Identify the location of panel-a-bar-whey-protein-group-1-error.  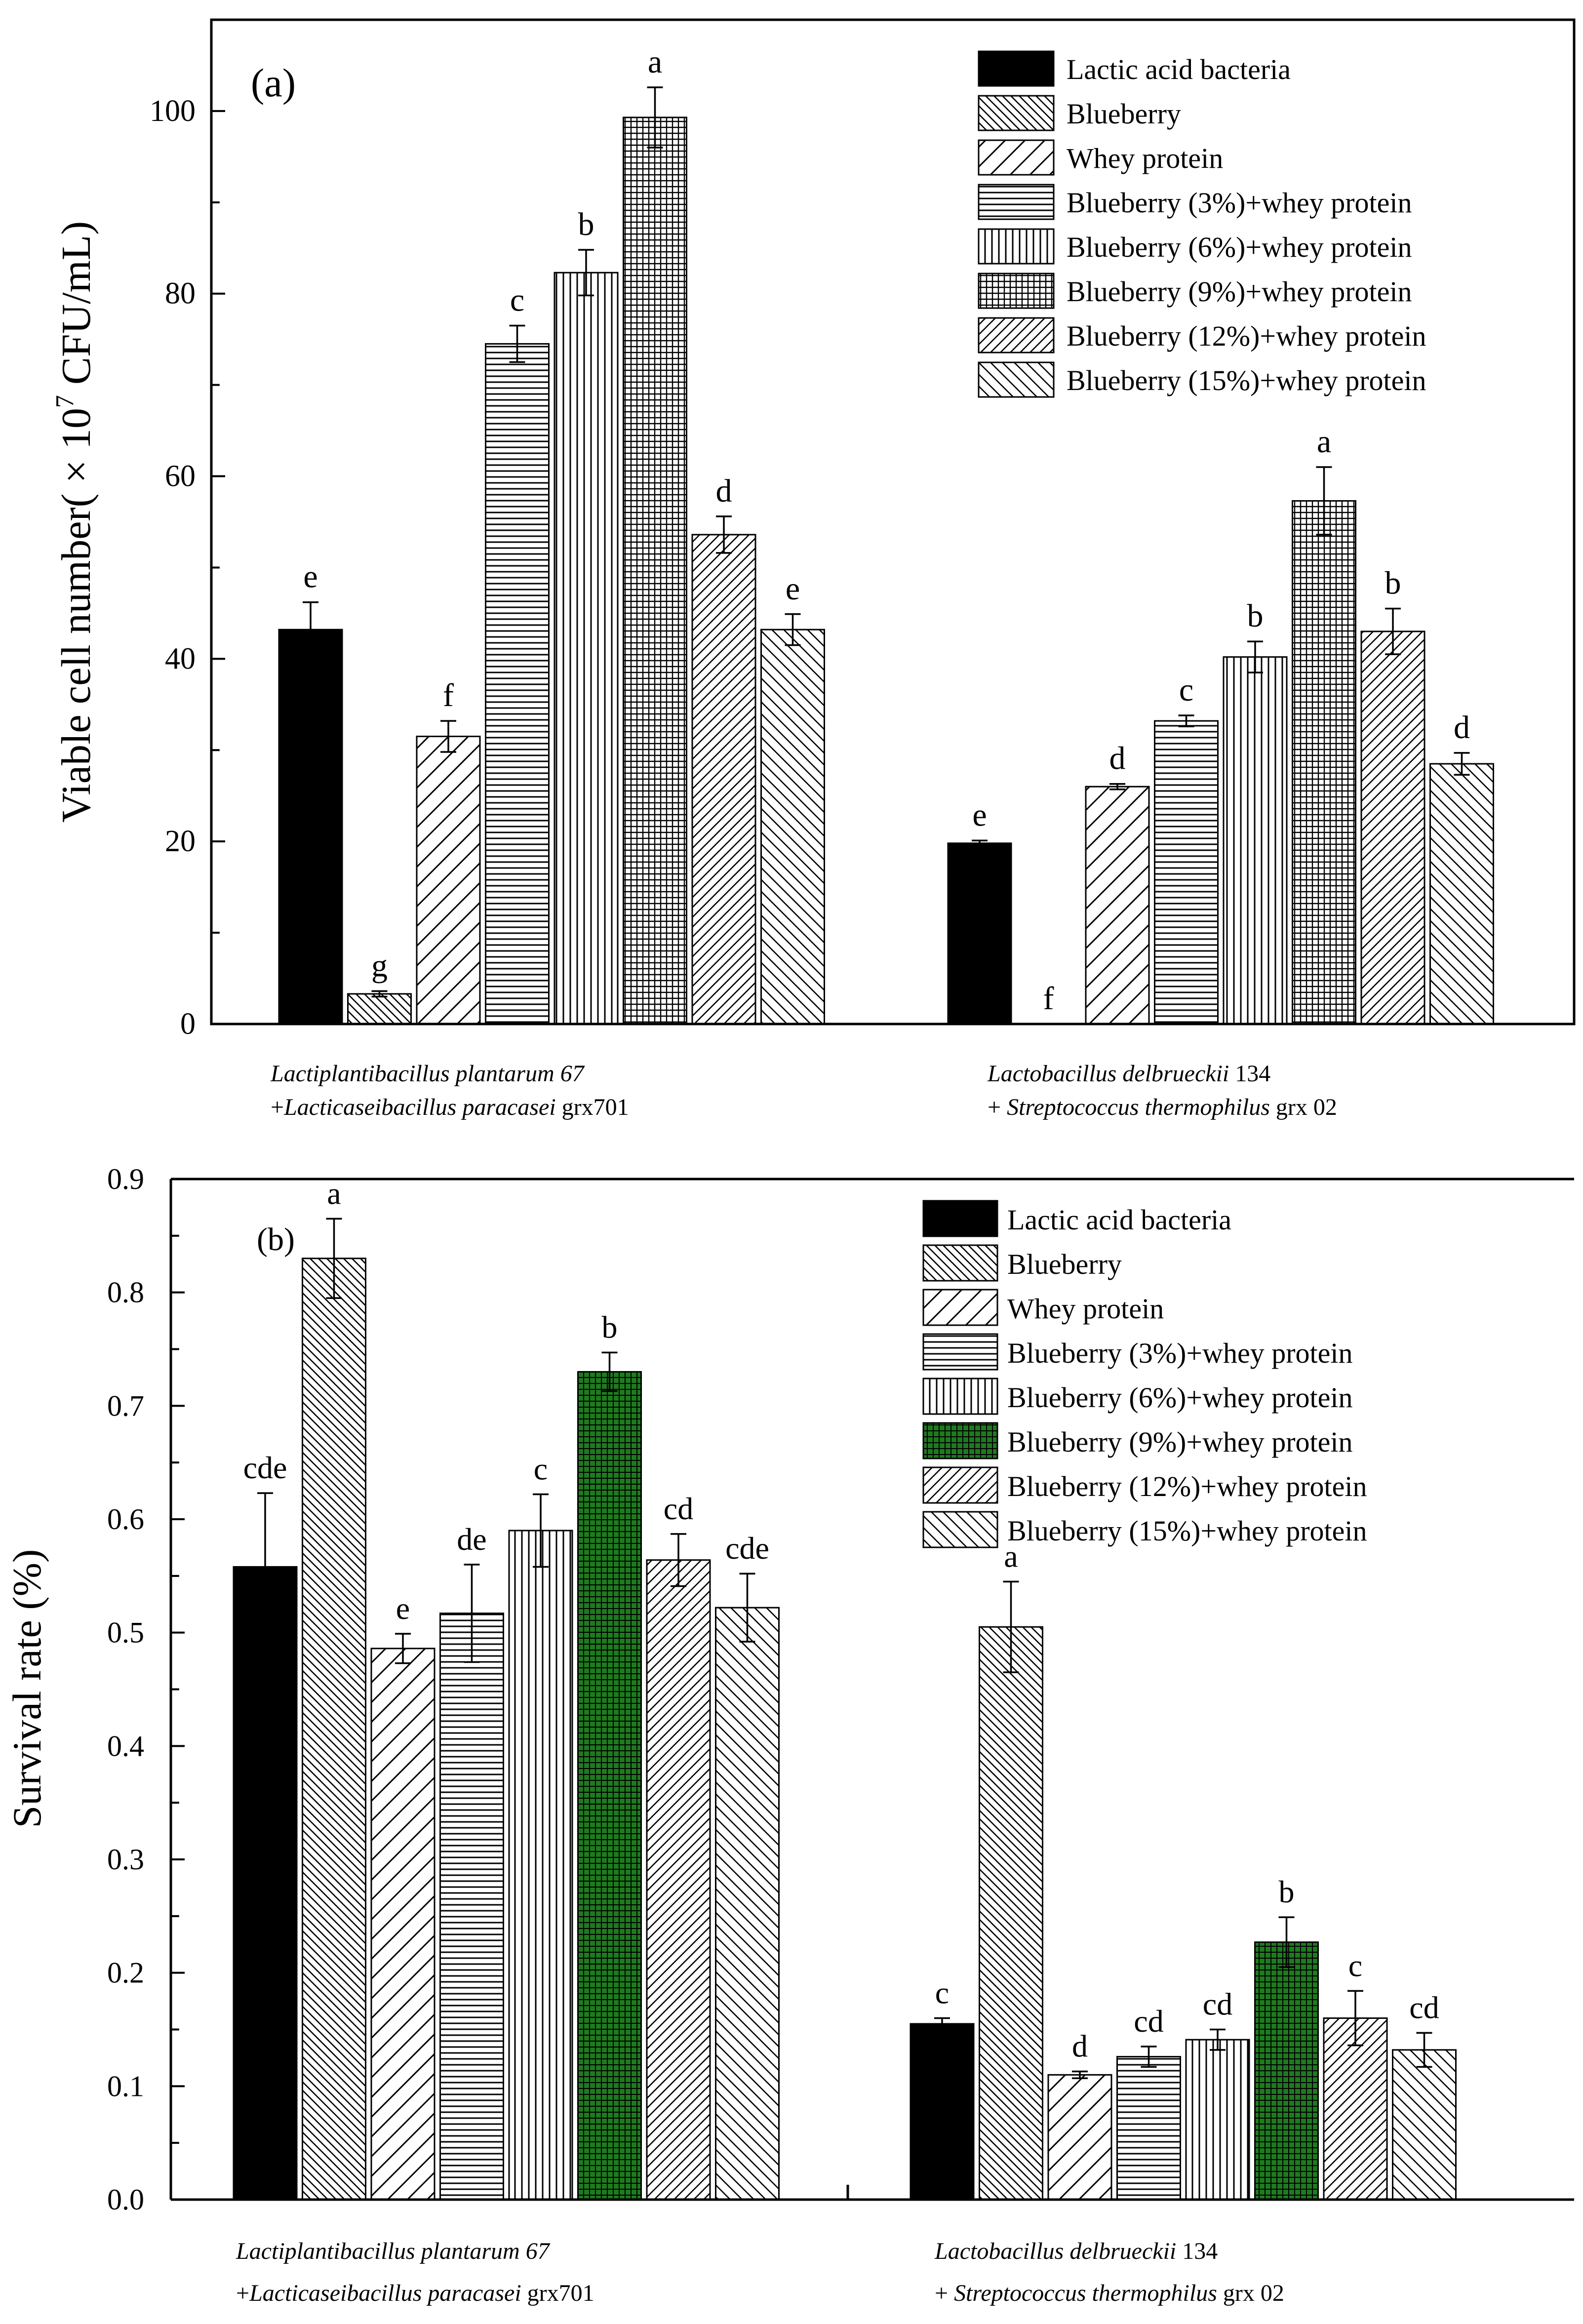
(448, 736).